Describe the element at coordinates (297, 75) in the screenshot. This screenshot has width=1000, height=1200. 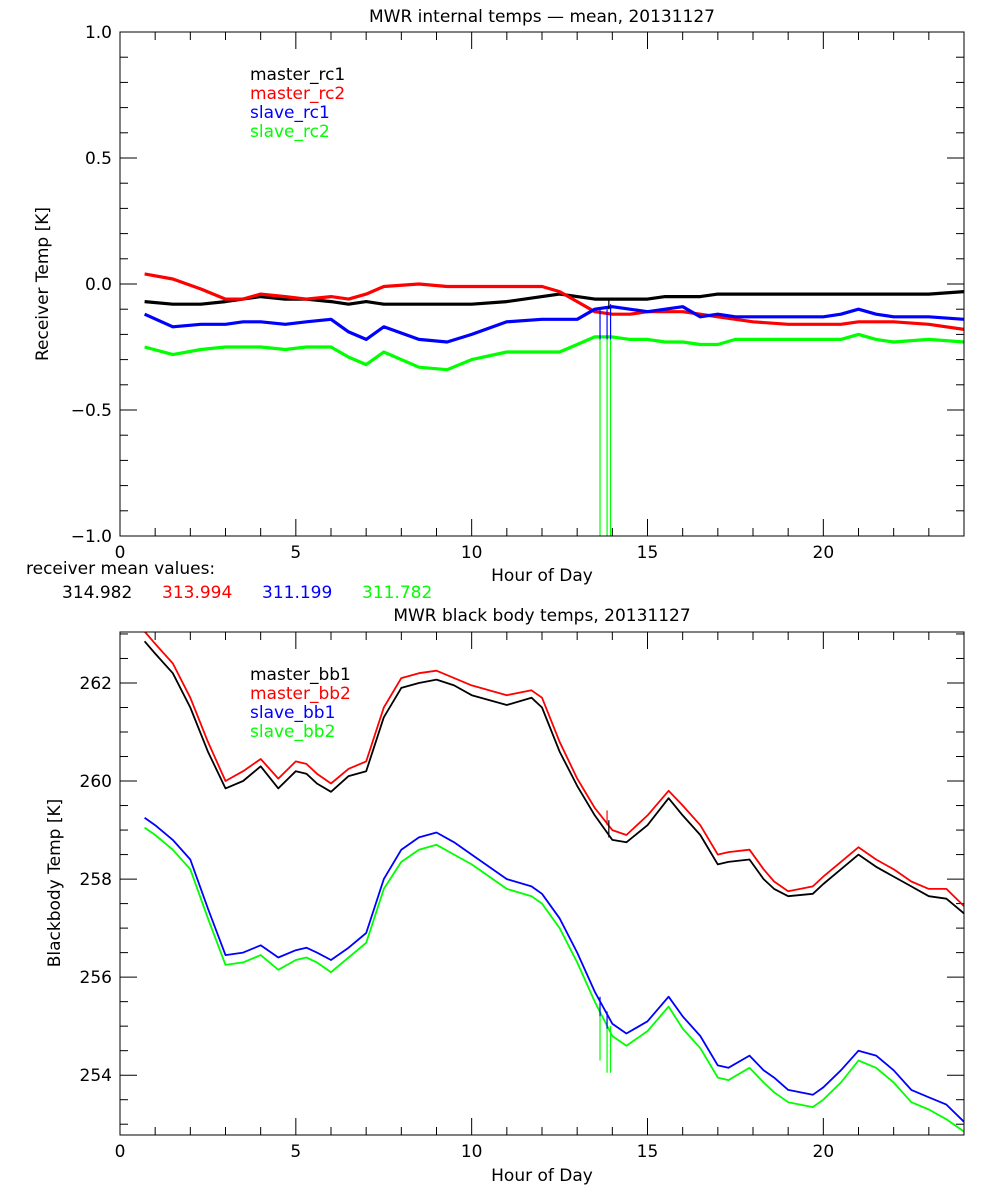
I see `legend-entry: master_rc1` at that location.